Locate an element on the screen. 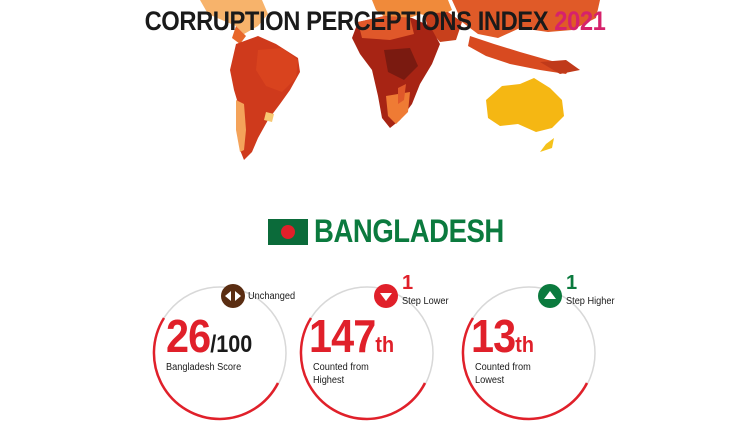 The width and height of the screenshot is (750, 423). map-region-north-america is located at coordinates (234, 17).